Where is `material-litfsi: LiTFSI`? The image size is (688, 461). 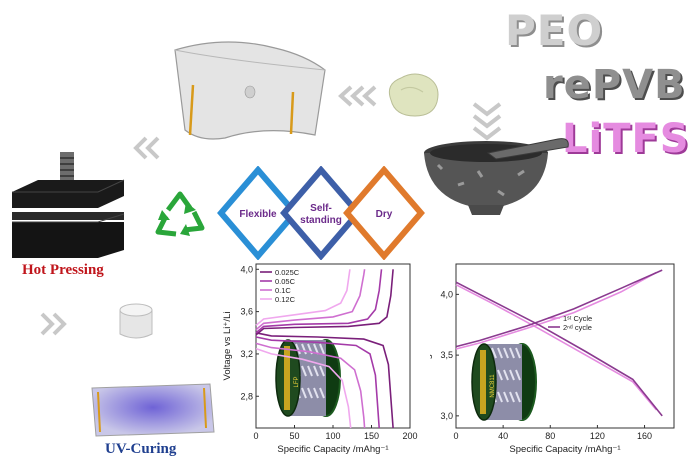 material-litfsi: LiTFSI is located at coordinates (625, 139).